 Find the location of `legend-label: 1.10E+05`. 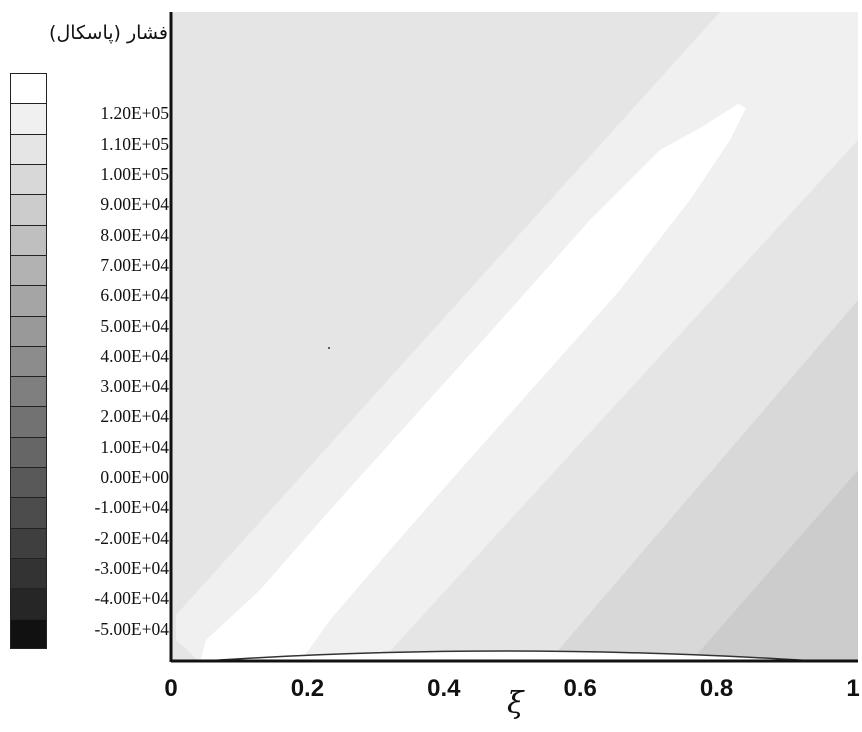

legend-label: 1.10E+05 is located at coordinates (134, 143).